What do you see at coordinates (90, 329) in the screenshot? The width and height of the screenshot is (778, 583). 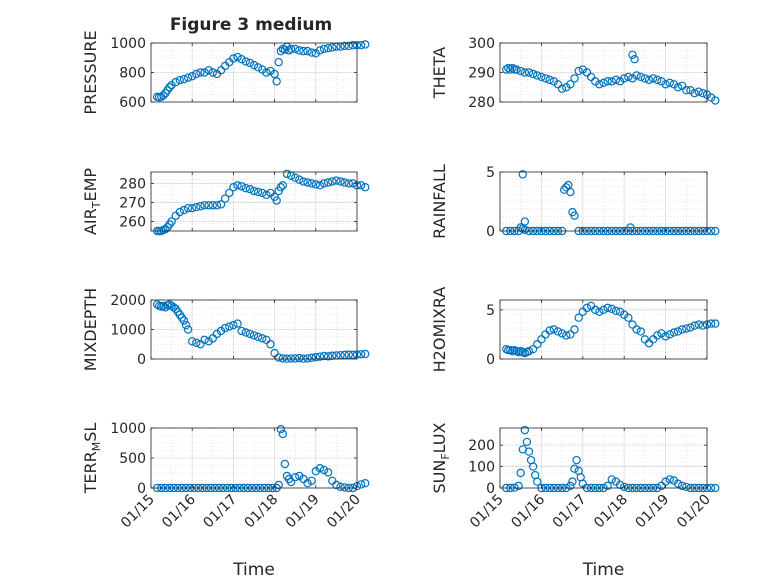 I see `y-axis-label: MIXDEPTH` at bounding box center [90, 329].